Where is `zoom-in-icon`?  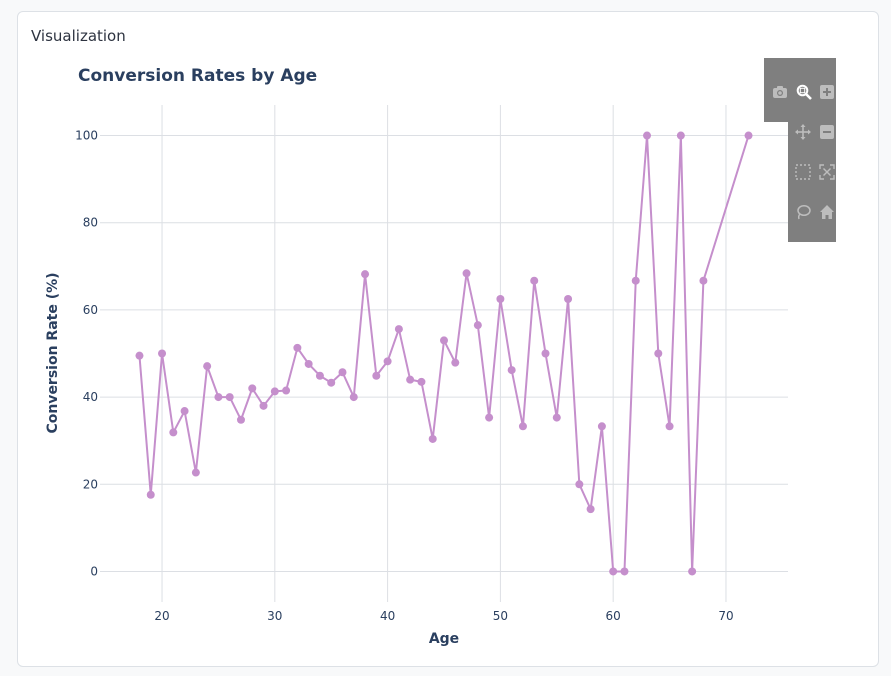
zoom-in-icon is located at coordinates (827, 92).